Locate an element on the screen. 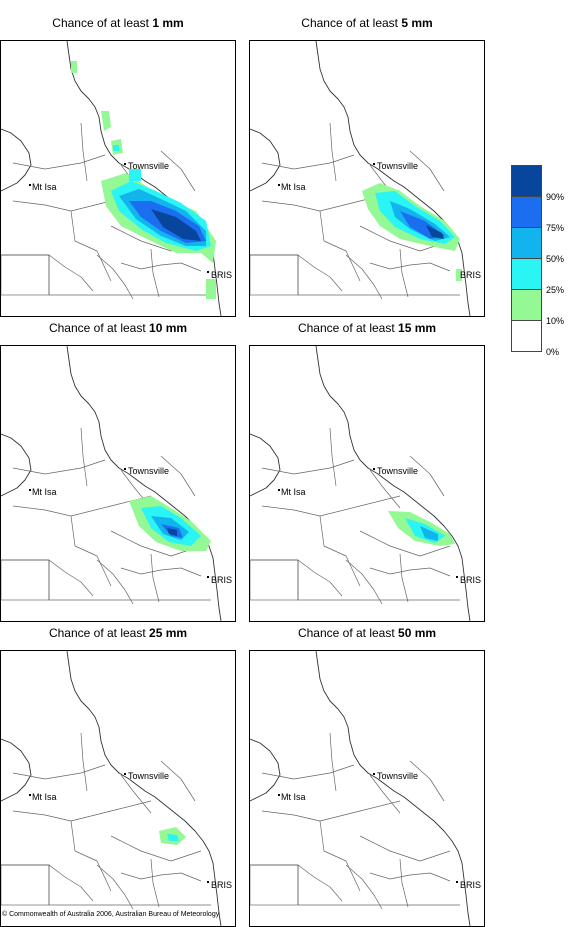 The width and height of the screenshot is (570, 927). legend-label: 0% is located at coordinates (553, 352).